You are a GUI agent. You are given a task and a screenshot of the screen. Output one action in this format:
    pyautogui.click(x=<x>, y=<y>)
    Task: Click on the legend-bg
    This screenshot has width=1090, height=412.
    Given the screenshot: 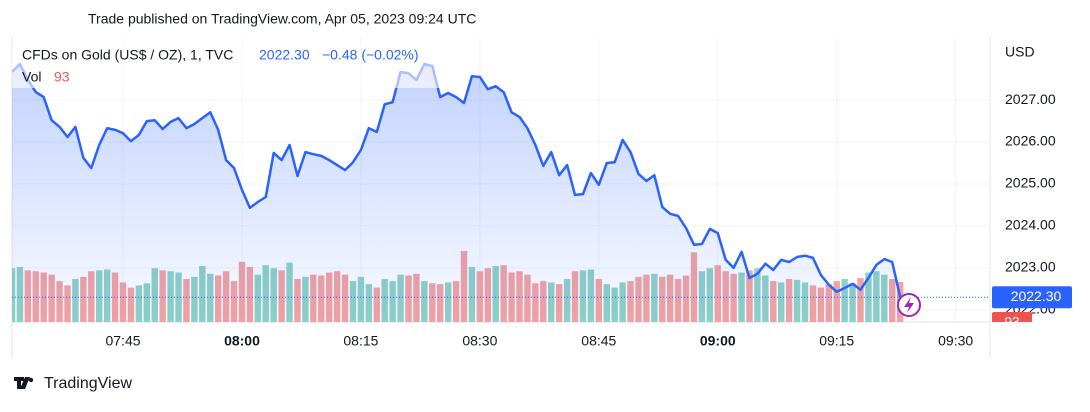 What is the action you would take?
    pyautogui.click(x=232, y=66)
    